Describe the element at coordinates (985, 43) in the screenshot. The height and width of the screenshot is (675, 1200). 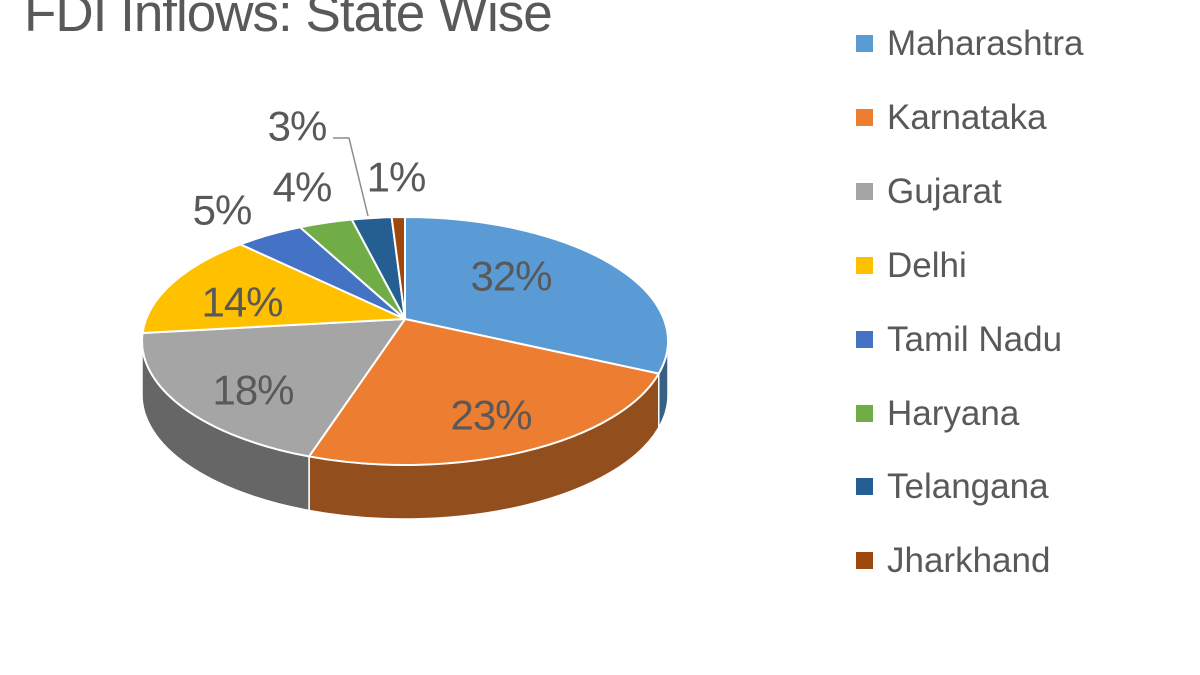
I see `legend-label-maharashtra: Maharashtra` at that location.